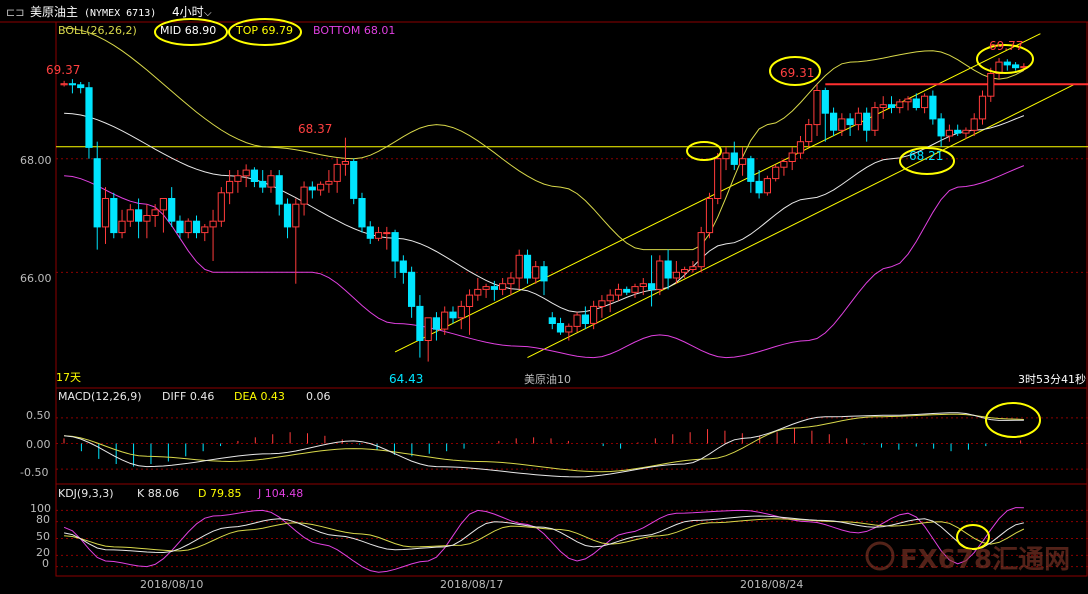 The width and height of the screenshot is (1088, 594). What do you see at coordinates (38, 415) in the screenshot?
I see `y-tick-label: 0.50` at bounding box center [38, 415].